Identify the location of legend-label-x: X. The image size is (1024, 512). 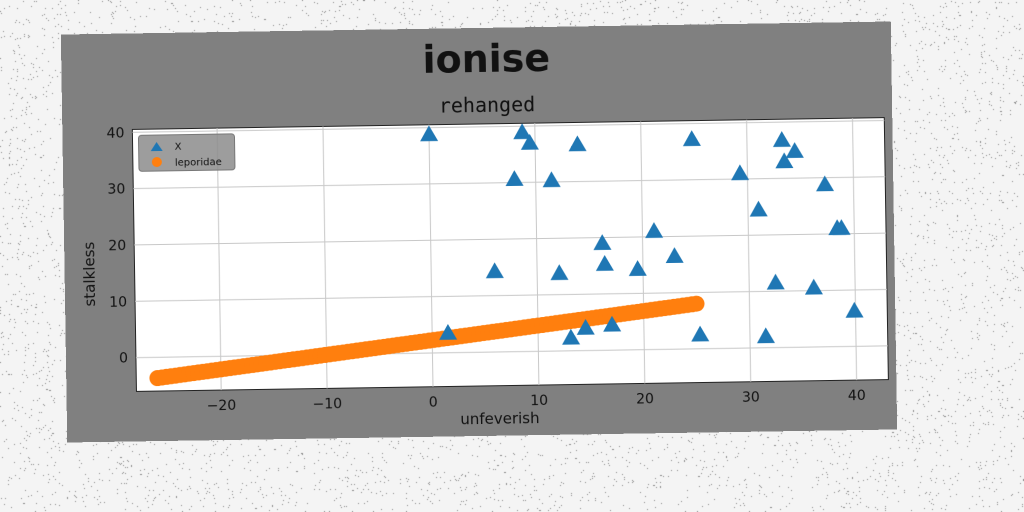
(178, 147).